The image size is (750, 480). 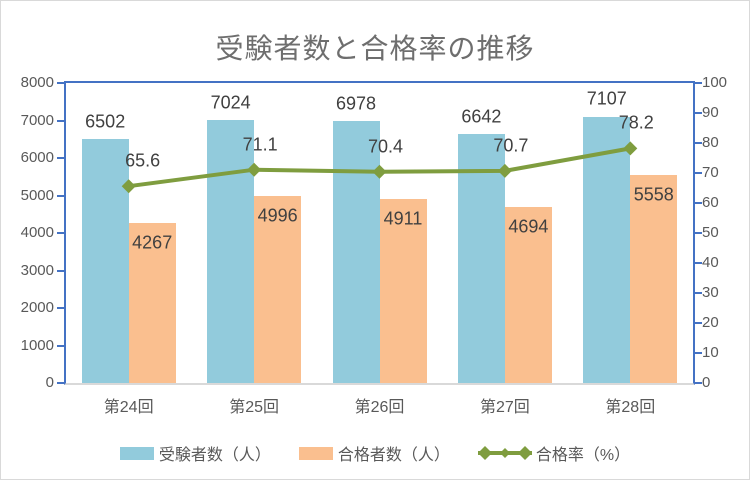 What do you see at coordinates (710, 352) in the screenshot?
I see `y-right-tick-label: 10` at bounding box center [710, 352].